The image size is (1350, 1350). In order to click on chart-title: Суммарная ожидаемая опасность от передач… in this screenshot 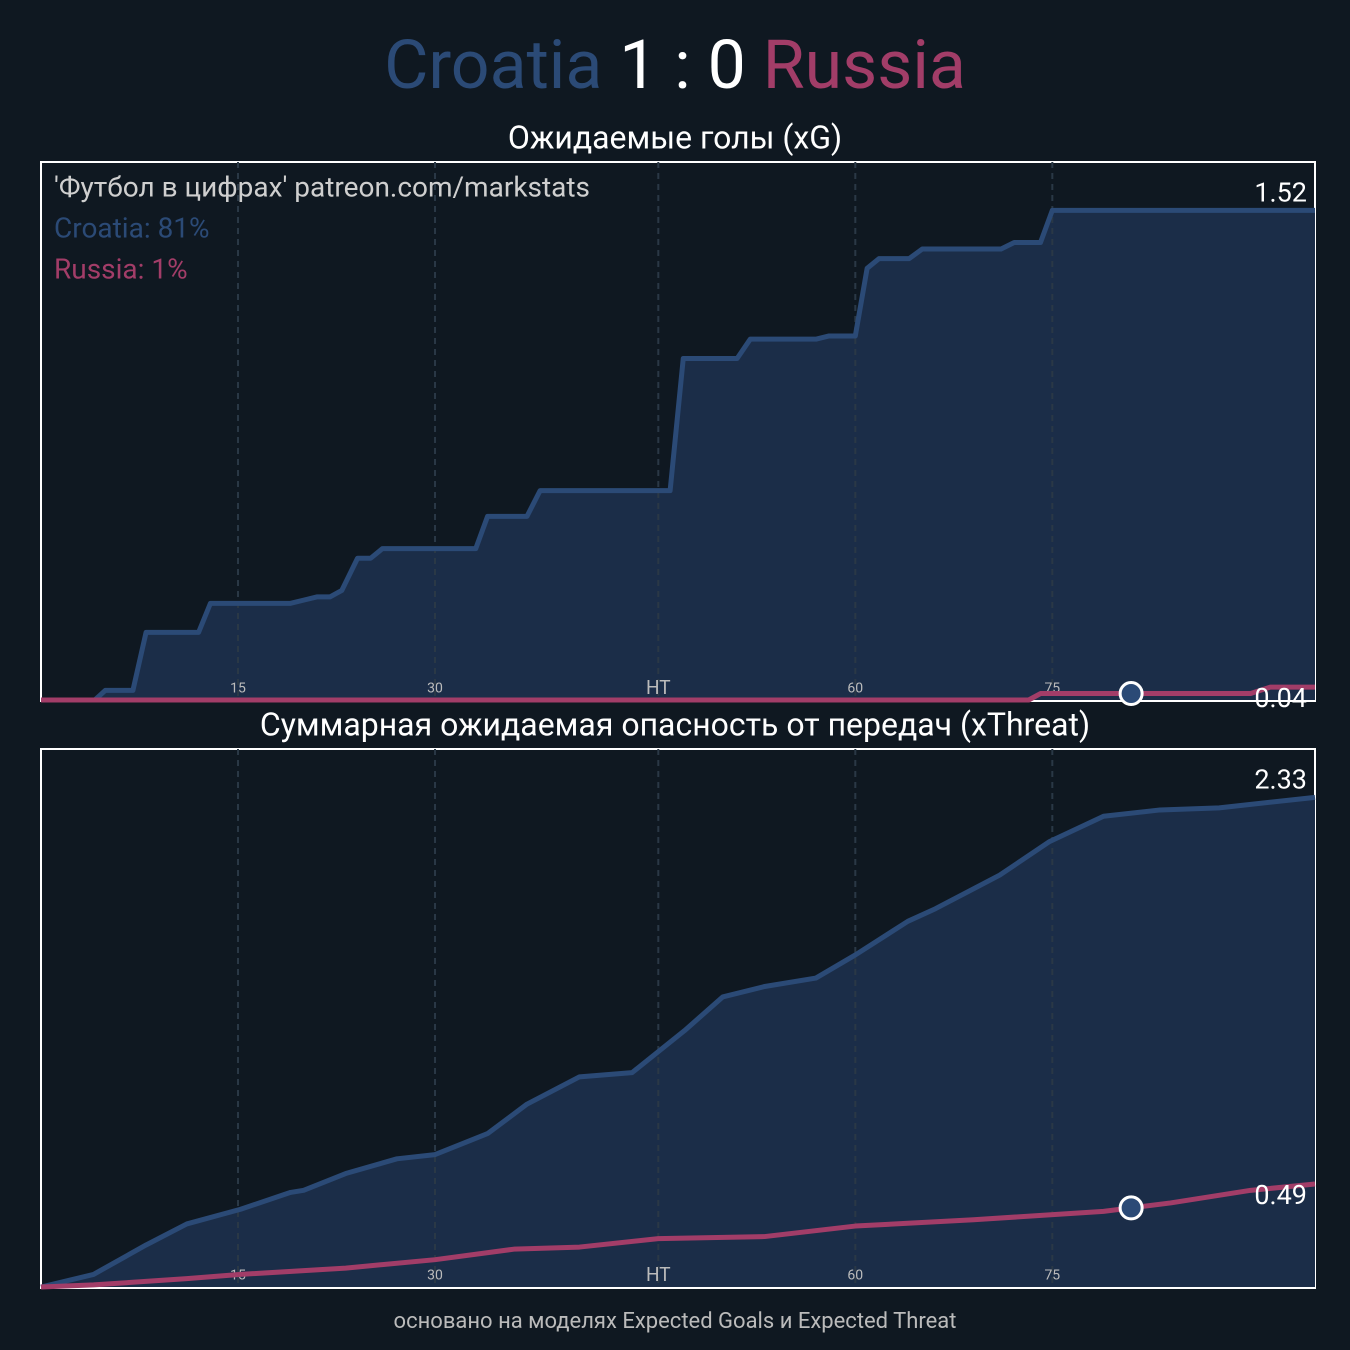, I will do `click(675, 724)`.